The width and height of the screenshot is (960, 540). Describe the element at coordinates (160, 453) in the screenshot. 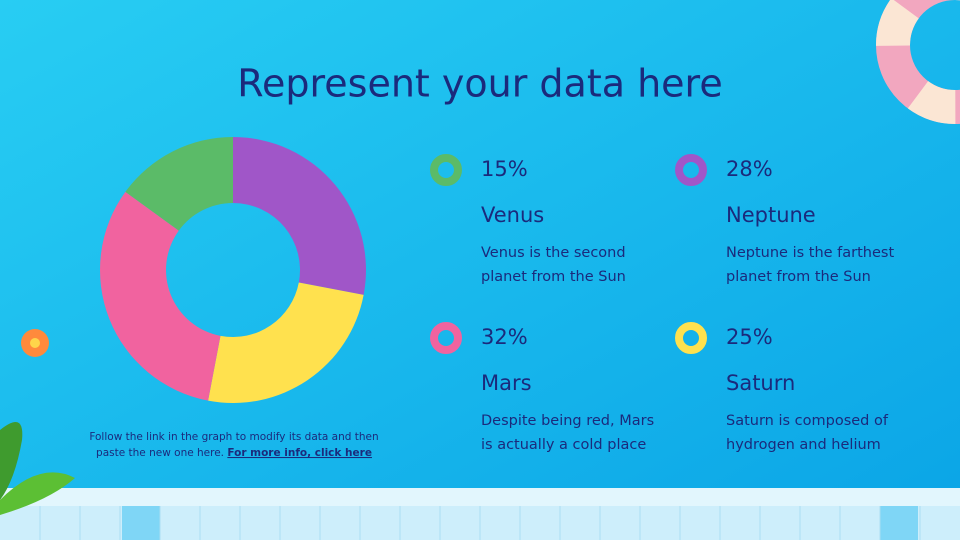

I see `note-line: paste the new one here.` at that location.